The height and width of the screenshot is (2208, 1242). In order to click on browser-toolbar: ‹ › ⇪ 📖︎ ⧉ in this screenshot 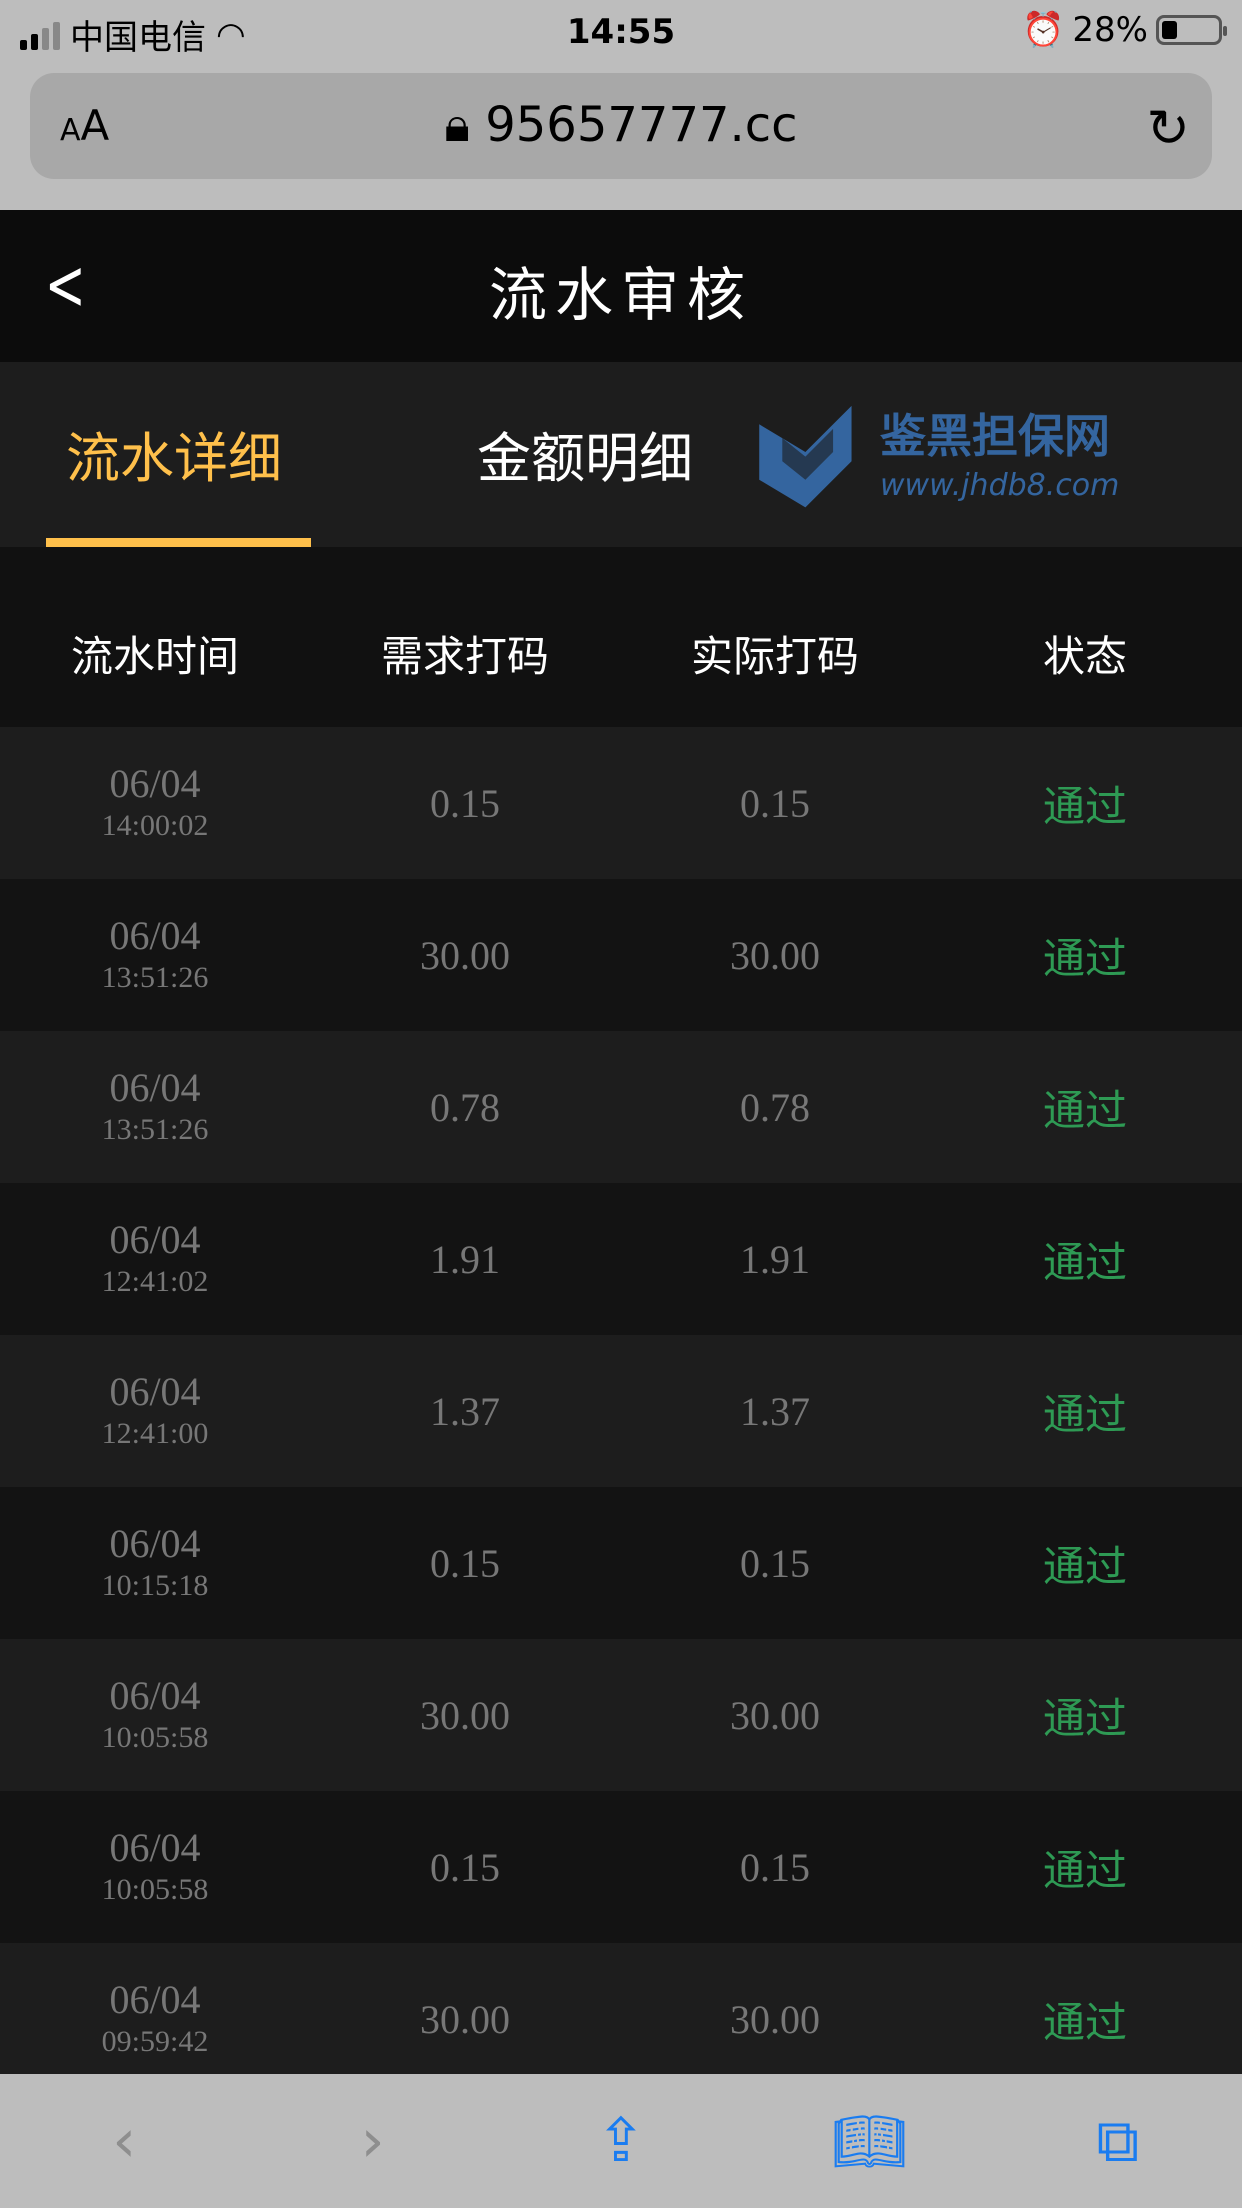, I will do `click(621, 2141)`.